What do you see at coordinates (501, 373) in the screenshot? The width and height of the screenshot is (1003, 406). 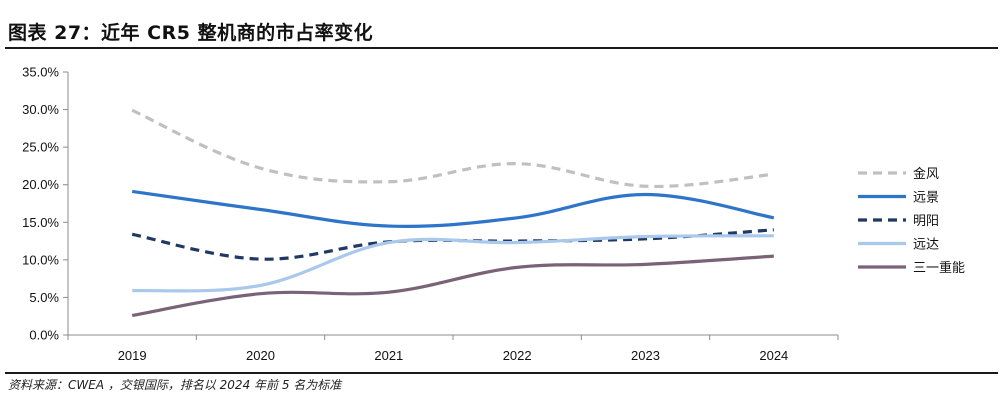 I see `footer-rule` at bounding box center [501, 373].